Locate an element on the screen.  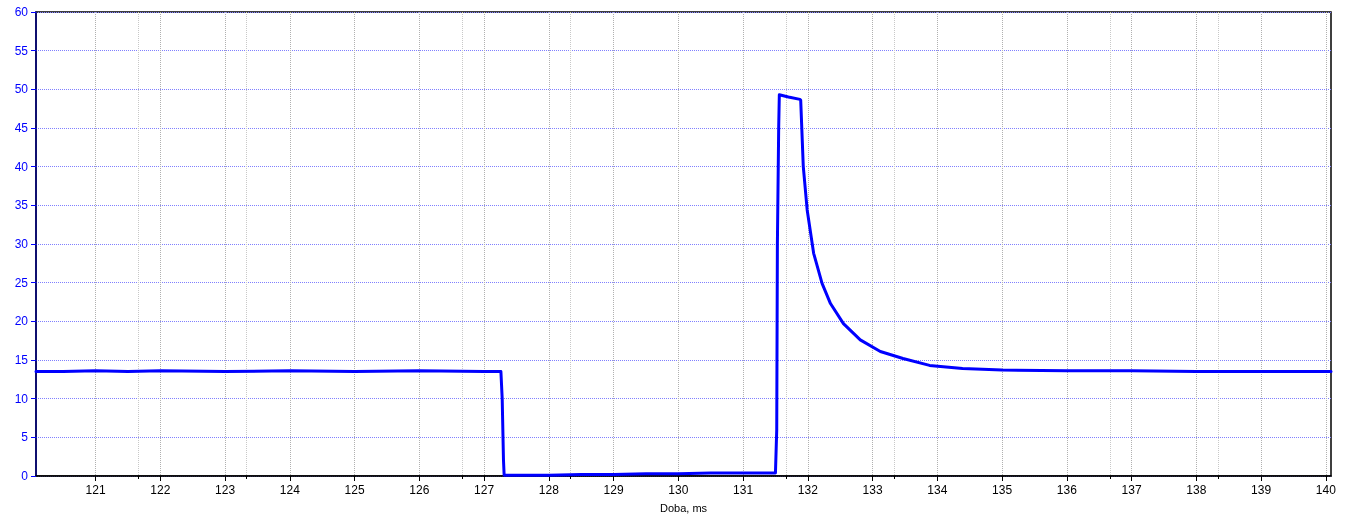
x-tick-label: 125 is located at coordinates (354, 490).